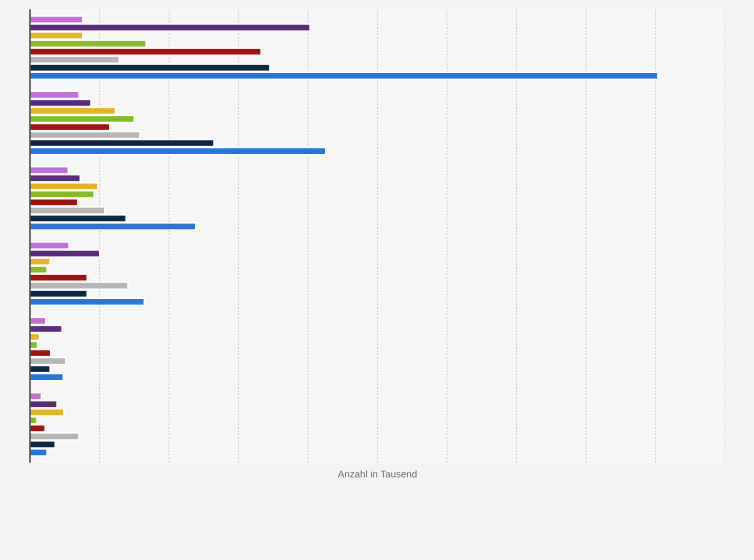 Image resolution: width=754 pixels, height=560 pixels. I want to click on x-axis-title: Anzahl in Tausend, so click(377, 474).